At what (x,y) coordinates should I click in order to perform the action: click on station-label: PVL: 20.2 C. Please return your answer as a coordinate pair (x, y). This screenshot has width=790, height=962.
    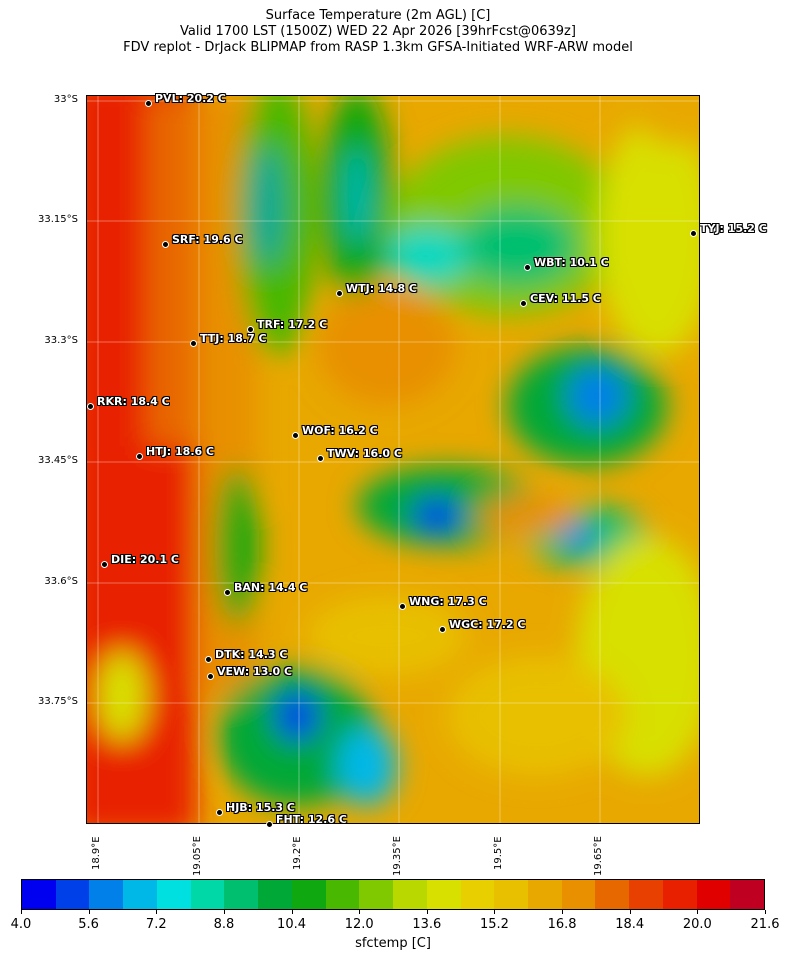
    Looking at the image, I should click on (190, 98).